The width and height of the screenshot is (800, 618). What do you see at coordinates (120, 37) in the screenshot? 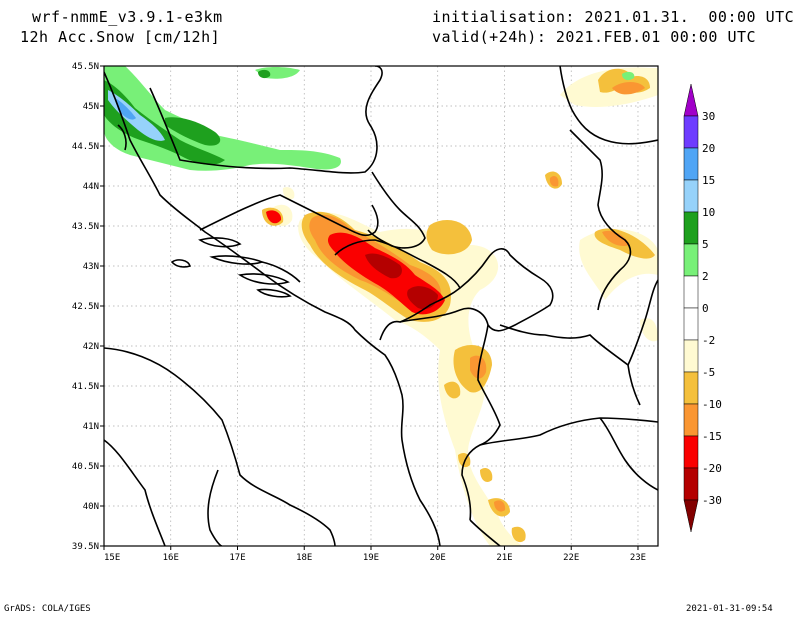
I see `variable-title: 12h Acc.Snow [cm/12h]` at bounding box center [120, 37].